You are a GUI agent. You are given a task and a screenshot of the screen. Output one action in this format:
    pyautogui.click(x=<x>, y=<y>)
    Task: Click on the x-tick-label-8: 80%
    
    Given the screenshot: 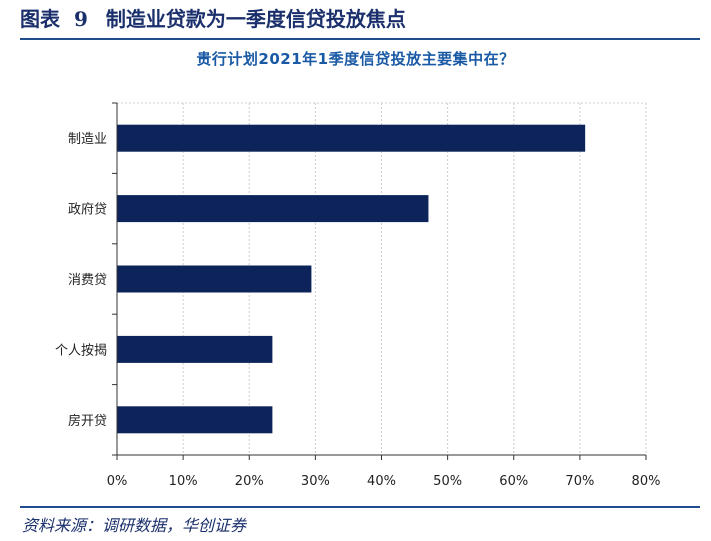 What is the action you would take?
    pyautogui.click(x=646, y=481)
    